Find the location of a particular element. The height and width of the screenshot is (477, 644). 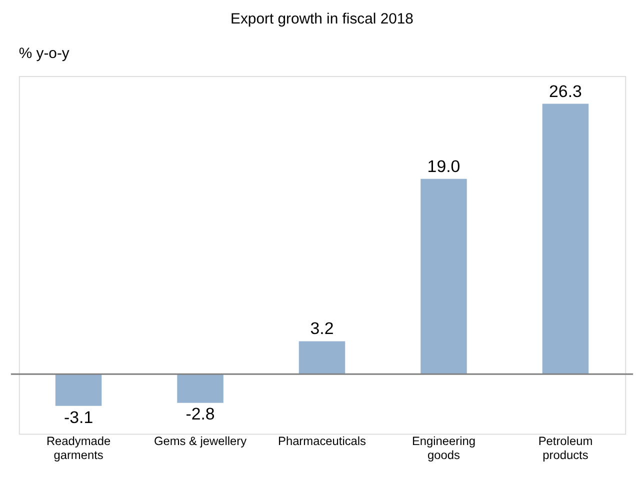

data-label: 19.0 is located at coordinates (443, 166).